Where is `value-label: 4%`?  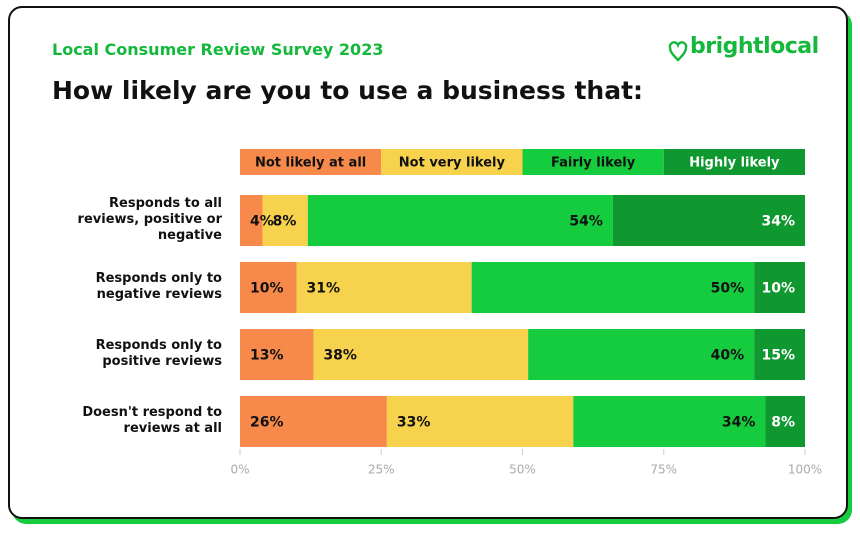 value-label: 4% is located at coordinates (262, 222).